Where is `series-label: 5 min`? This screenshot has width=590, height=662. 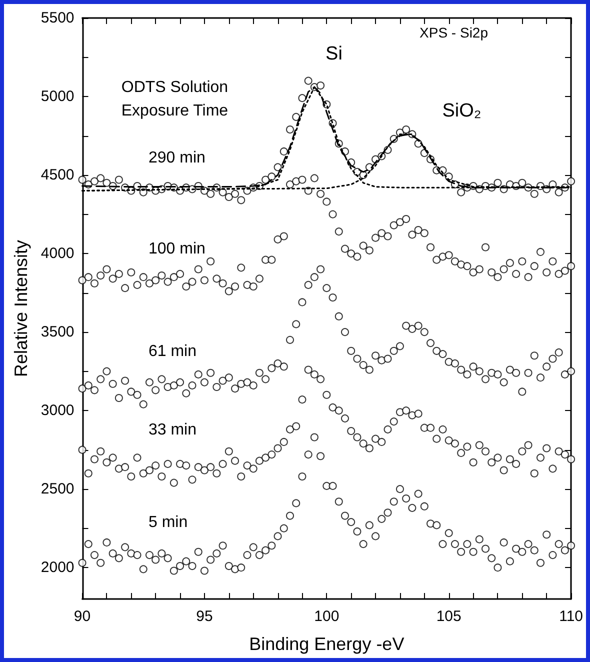 series-label: 5 min is located at coordinates (168, 522).